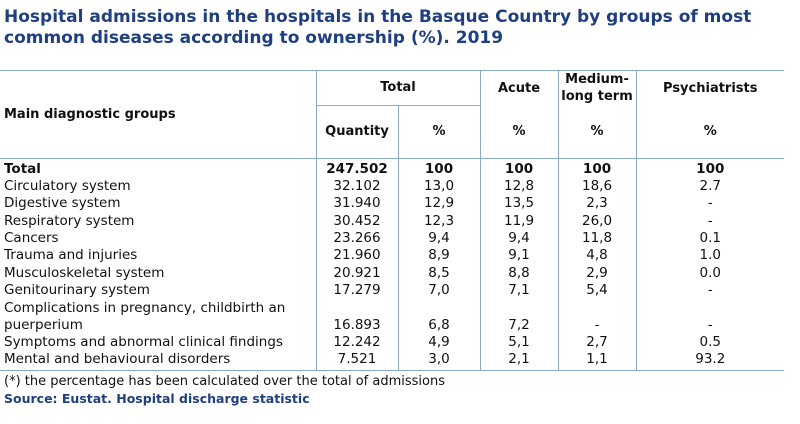 Image resolution: width=800 pixels, height=424 pixels. I want to click on row-medium-long: 100, so click(597, 168).